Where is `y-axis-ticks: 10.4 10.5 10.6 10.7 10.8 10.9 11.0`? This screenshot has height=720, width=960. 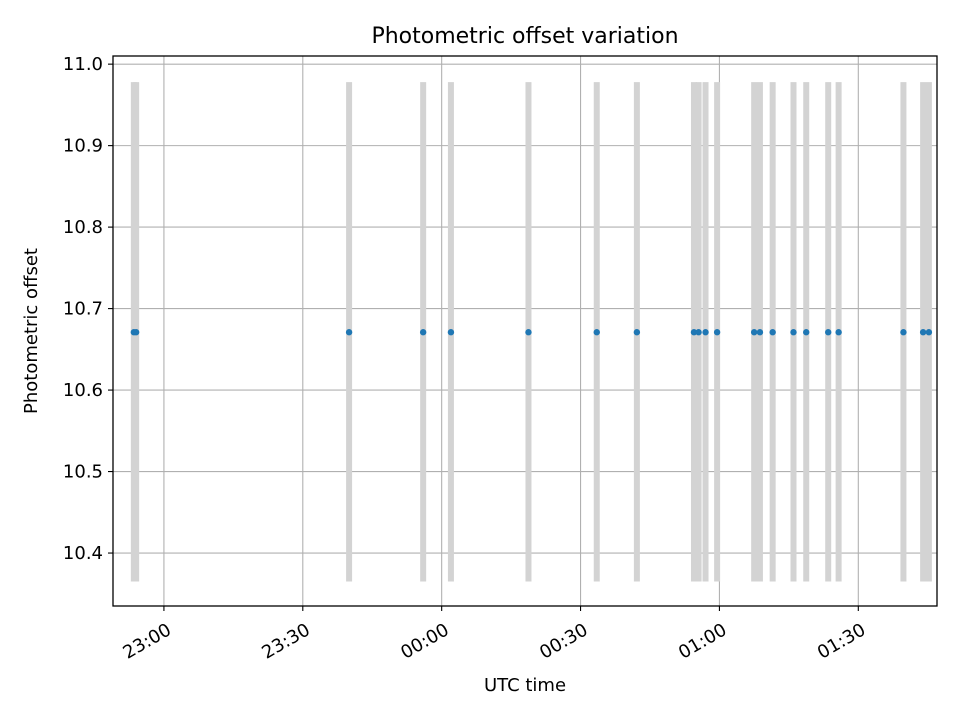 y-axis-ticks: 10.4 10.5 10.6 10.7 10.8 10.9 11.0 is located at coordinates (88, 309).